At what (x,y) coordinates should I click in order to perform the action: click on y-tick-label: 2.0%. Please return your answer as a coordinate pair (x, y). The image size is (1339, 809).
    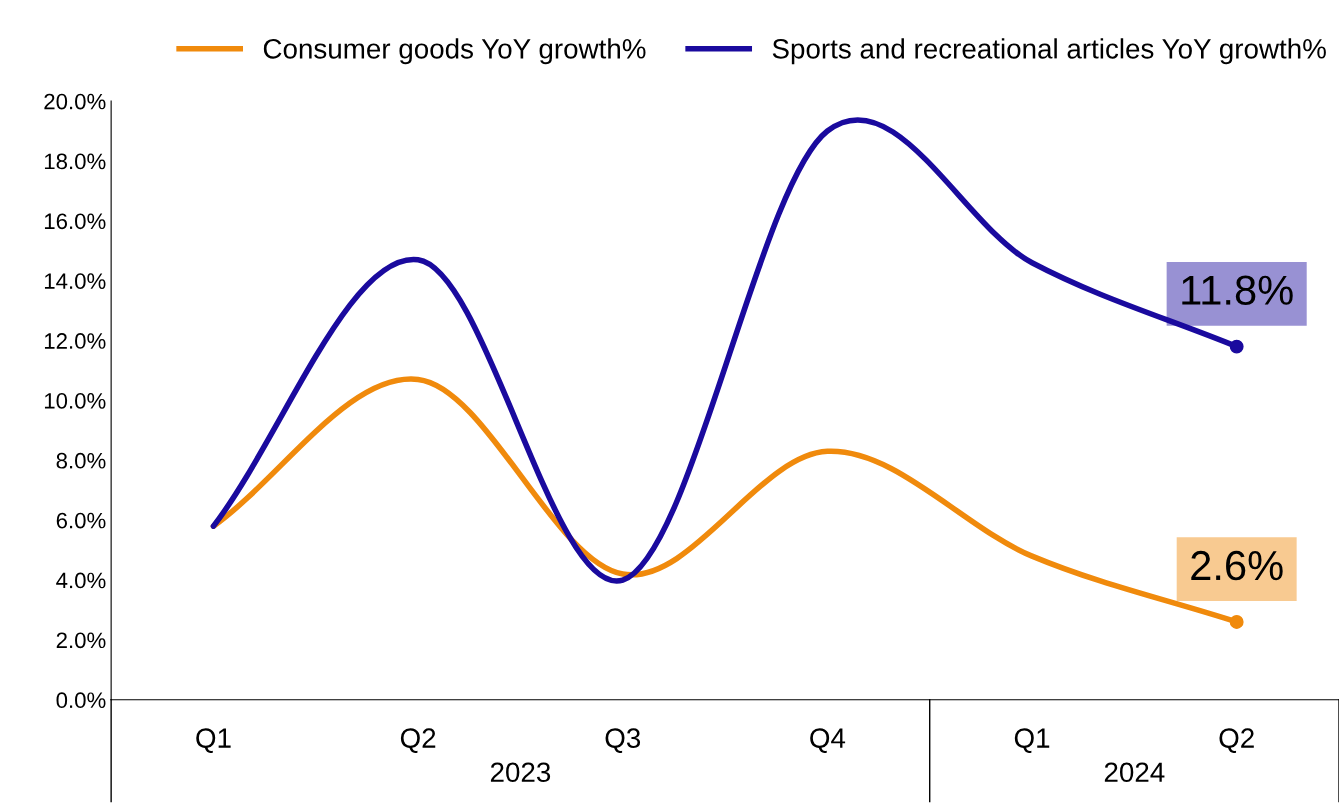
    Looking at the image, I should click on (81, 640).